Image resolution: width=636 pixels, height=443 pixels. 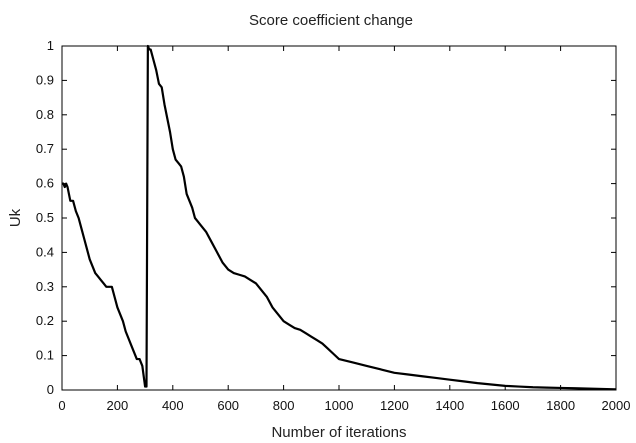 What do you see at coordinates (61, 405) in the screenshot?
I see `x-tick-label: 0` at bounding box center [61, 405].